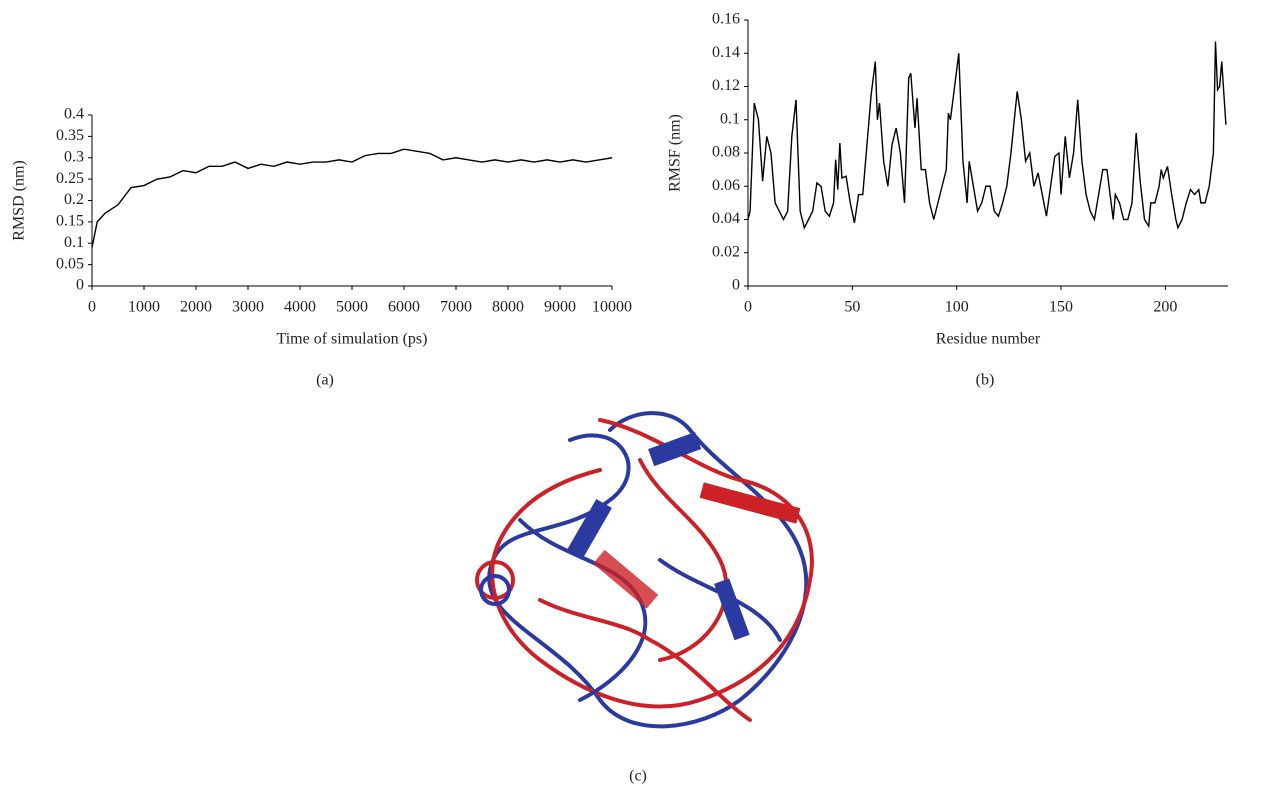 Image resolution: width=1276 pixels, height=795 pixels. I want to click on y-tick-label: 0.16, so click(726, 19).